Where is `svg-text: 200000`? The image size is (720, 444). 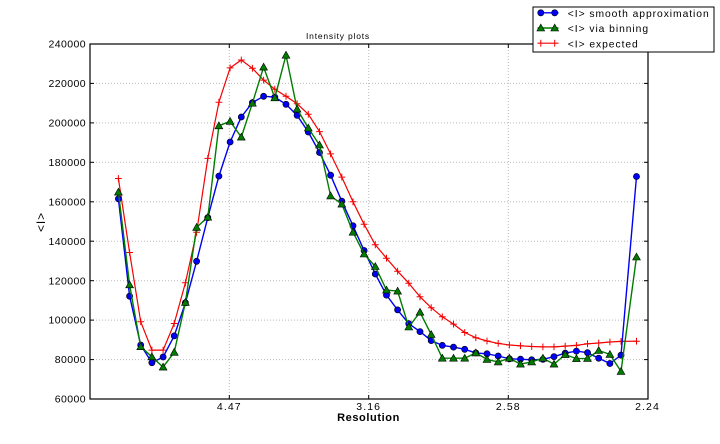
svg-text: 200000 is located at coordinates (67, 124).